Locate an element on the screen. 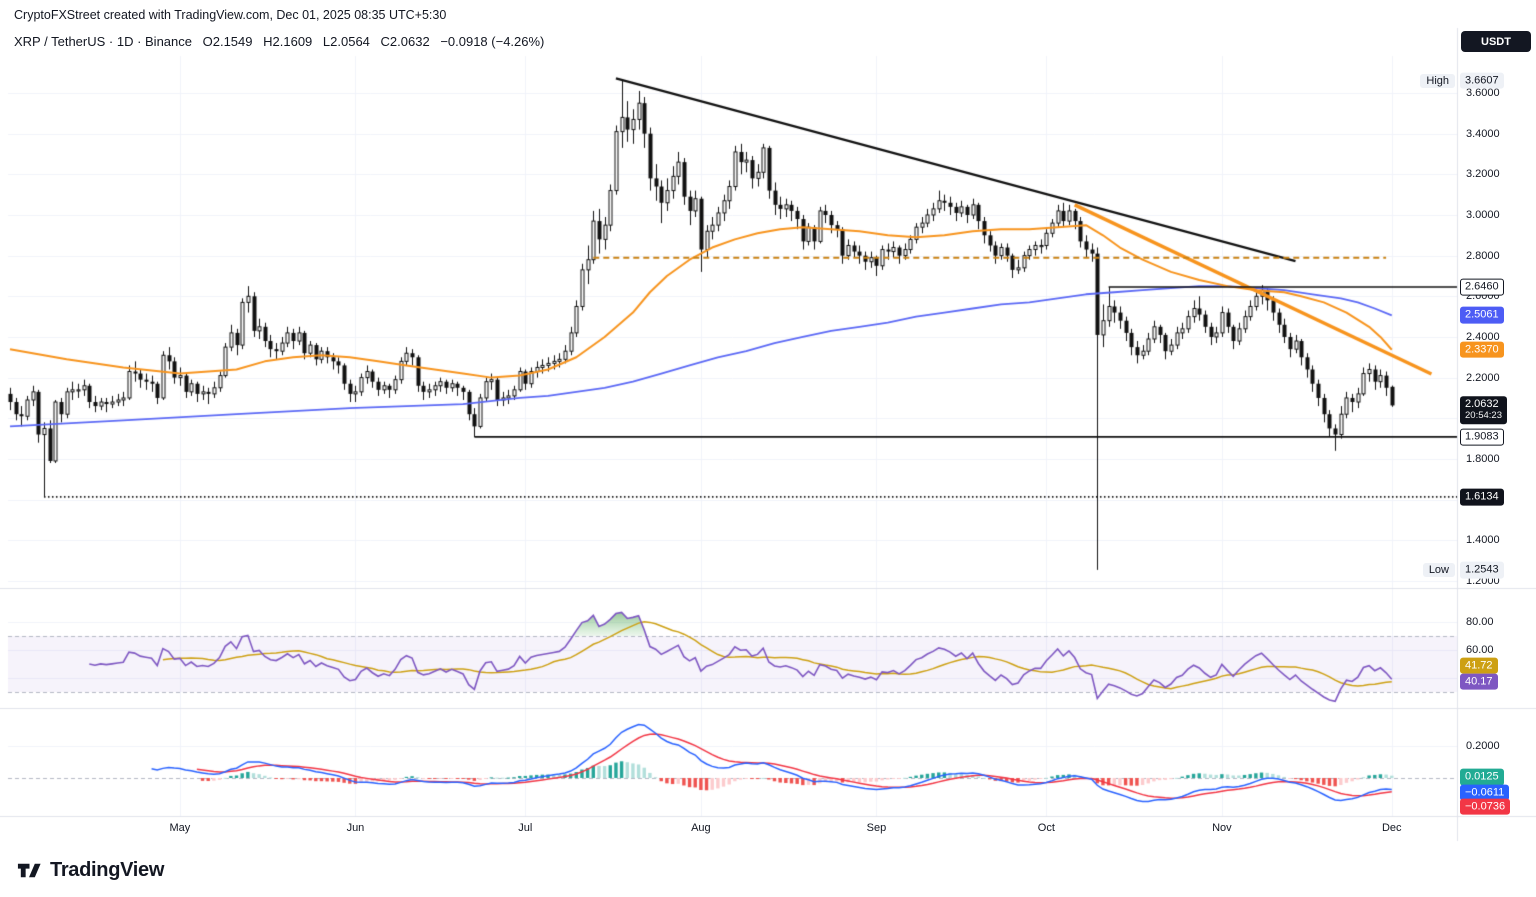 This screenshot has height=897, width=1536. price-tick: 2.8000 is located at coordinates (1483, 255).